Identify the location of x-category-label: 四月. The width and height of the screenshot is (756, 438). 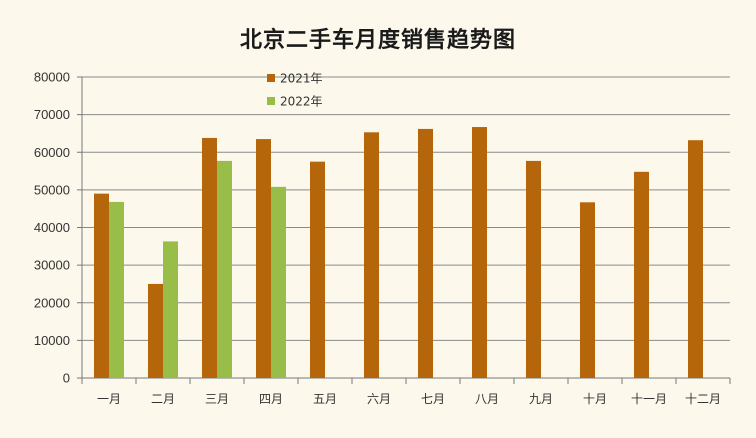
(271, 399).